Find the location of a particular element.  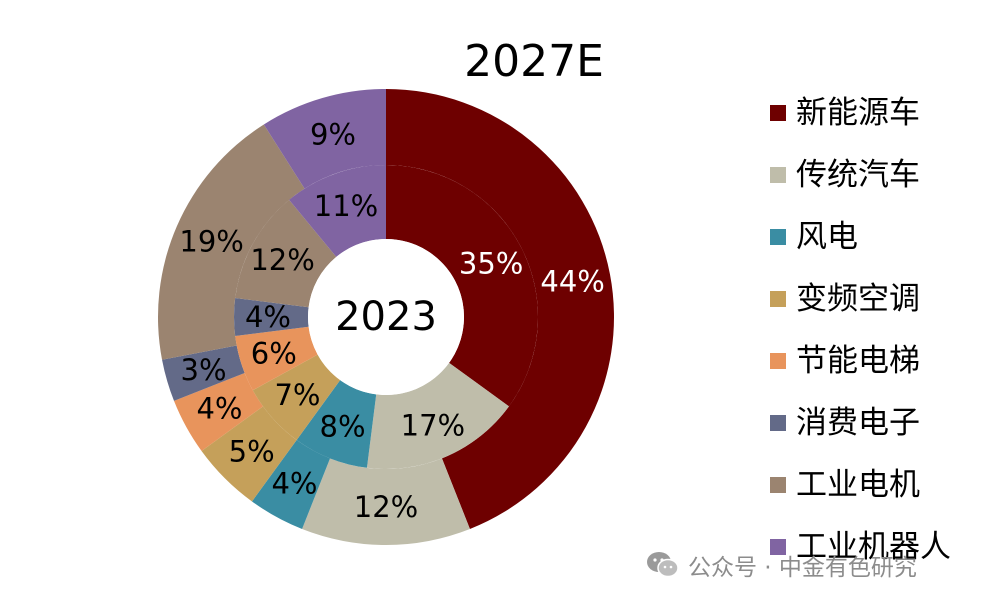

legend-item: 新能源车 is located at coordinates (875, 113).